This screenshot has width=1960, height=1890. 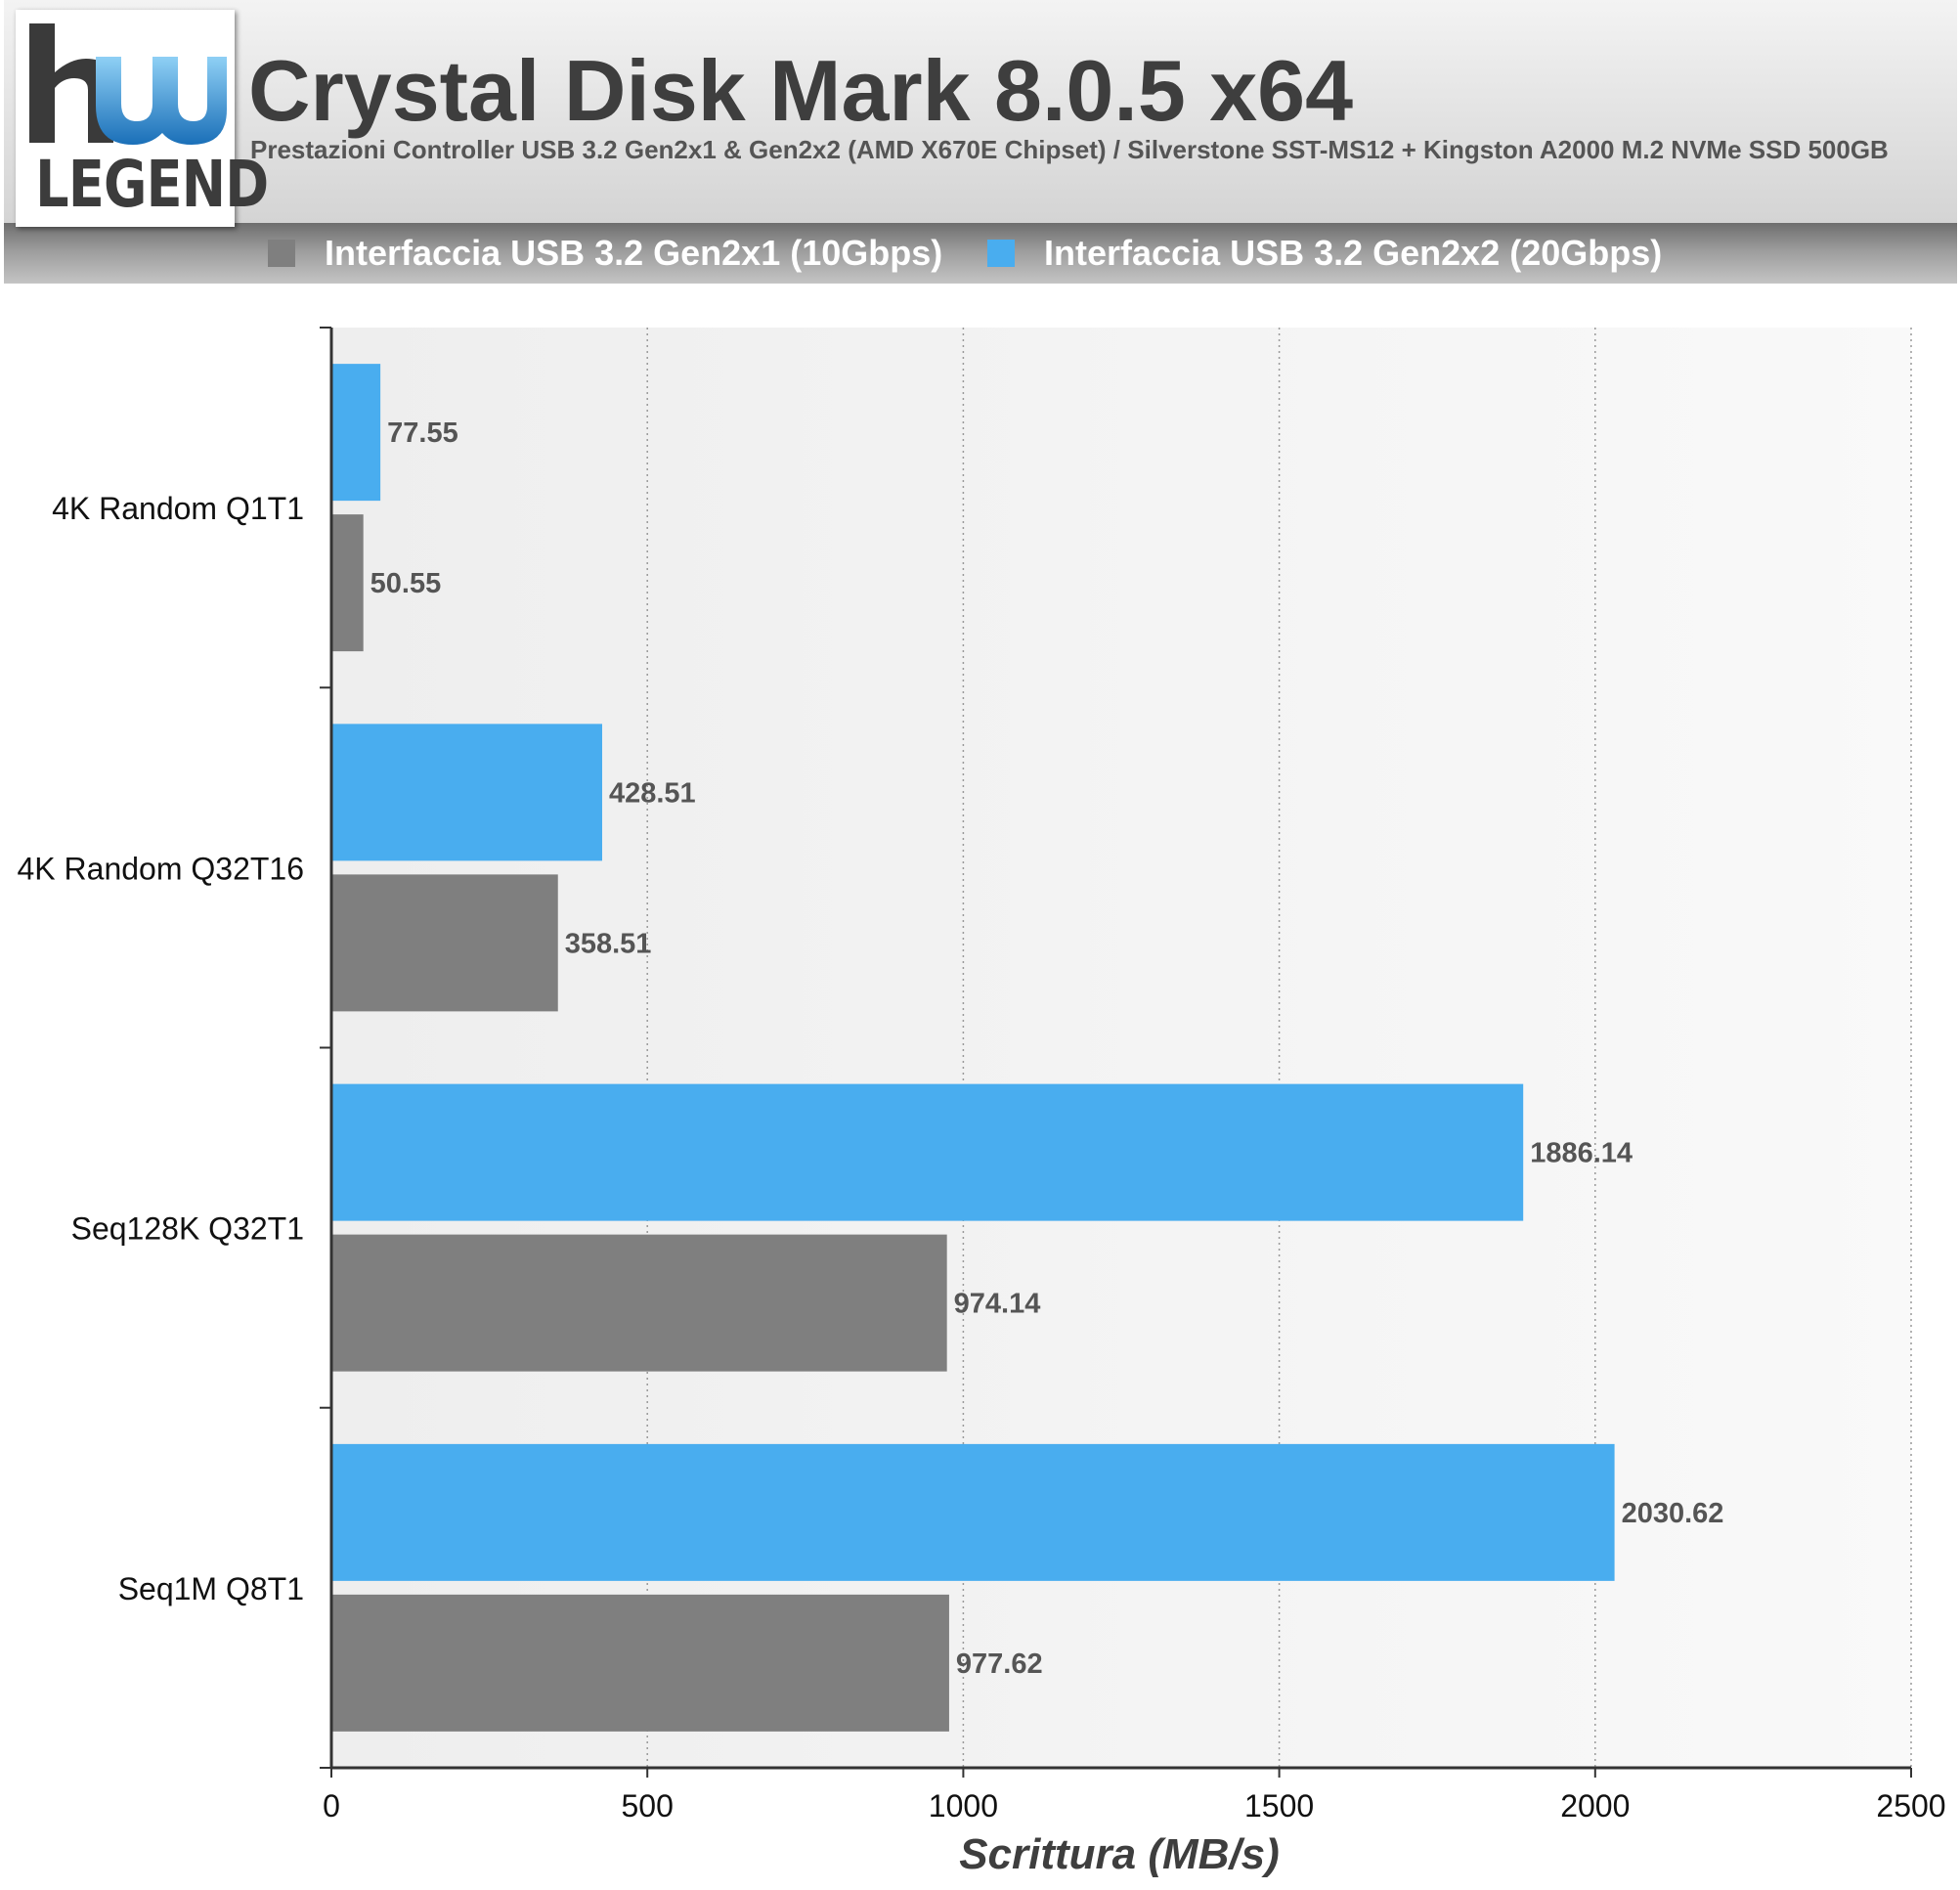 I want to click on hw-logo-icon, so click(x=128, y=84).